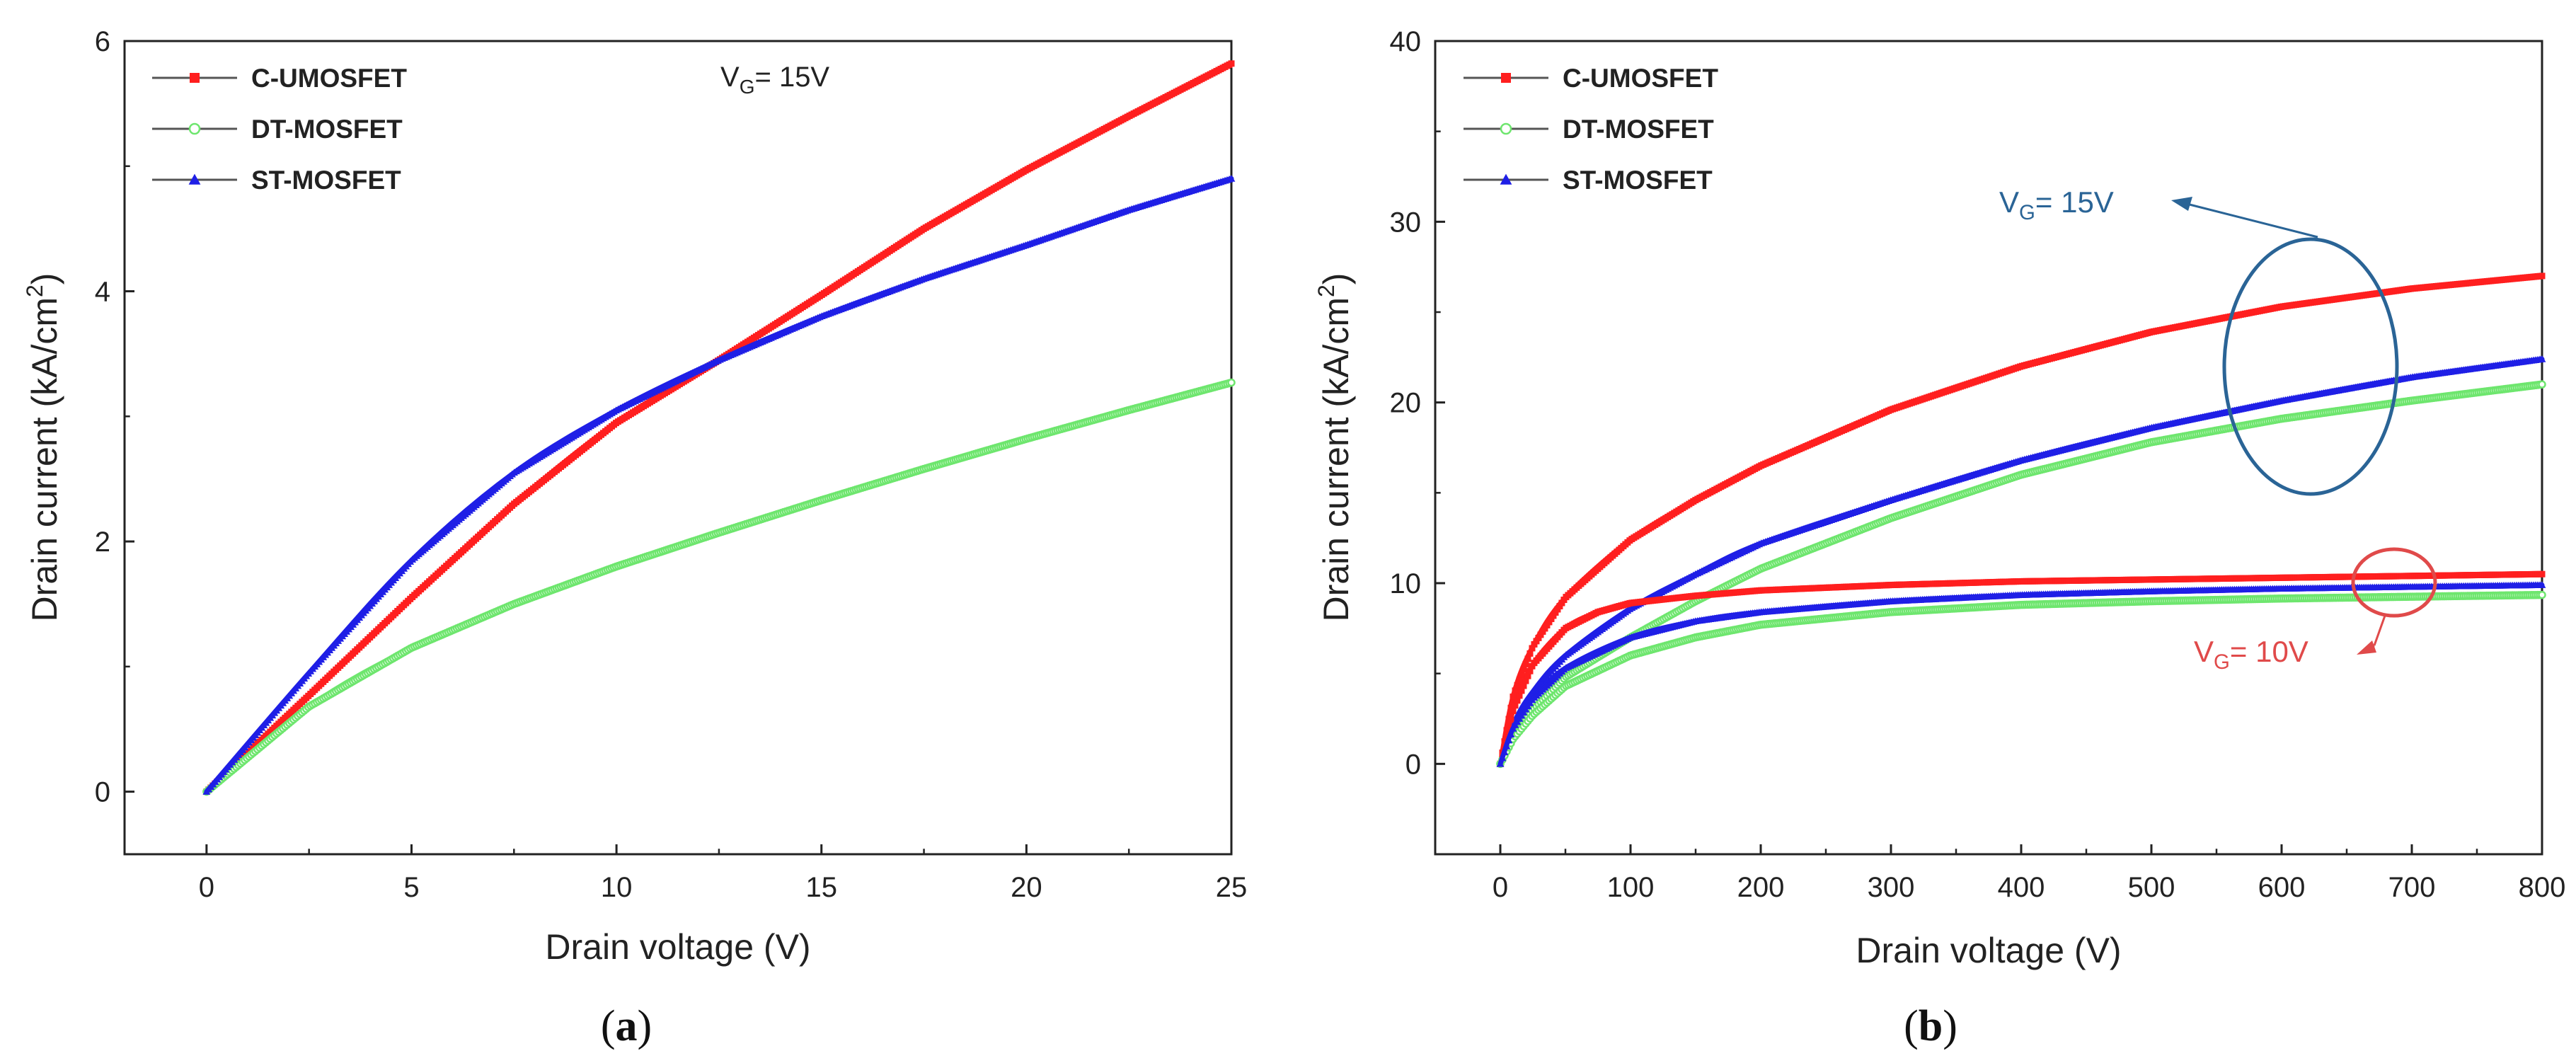  What do you see at coordinates (102, 41) in the screenshot?
I see `y-tick-label: 6` at bounding box center [102, 41].